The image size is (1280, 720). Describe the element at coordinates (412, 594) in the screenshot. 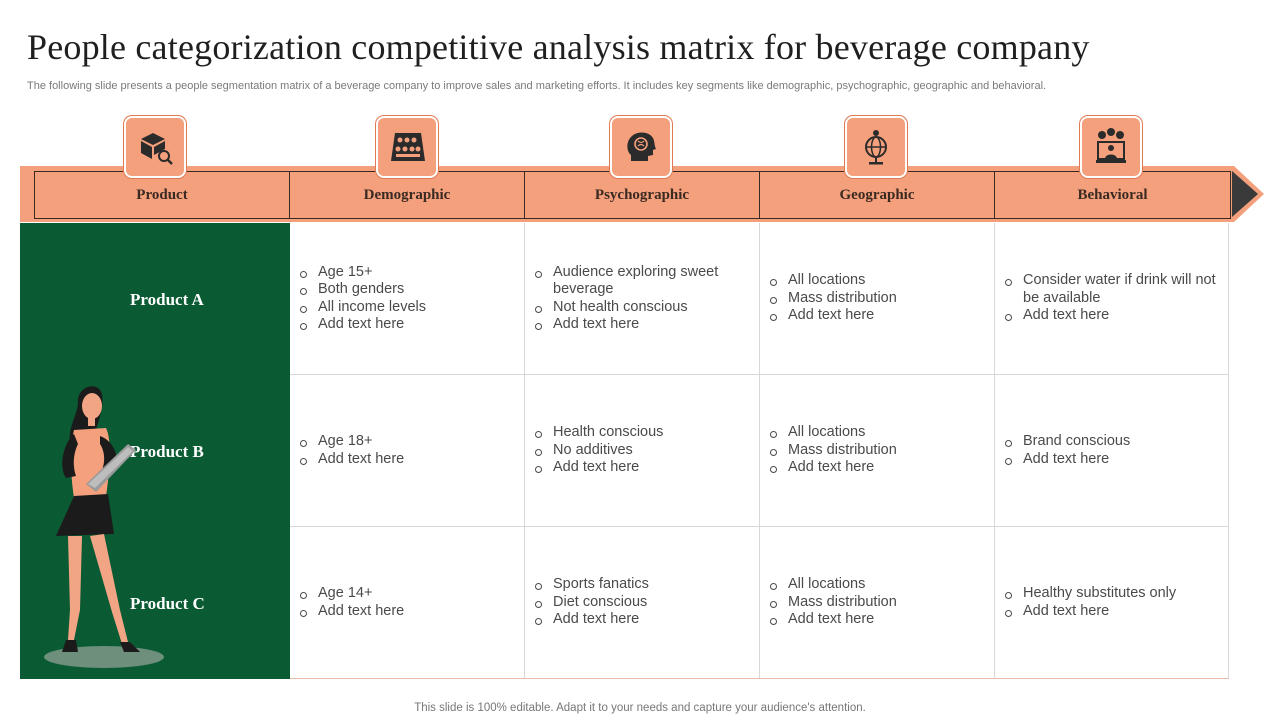

I see `bullet-item: Age 14+` at that location.